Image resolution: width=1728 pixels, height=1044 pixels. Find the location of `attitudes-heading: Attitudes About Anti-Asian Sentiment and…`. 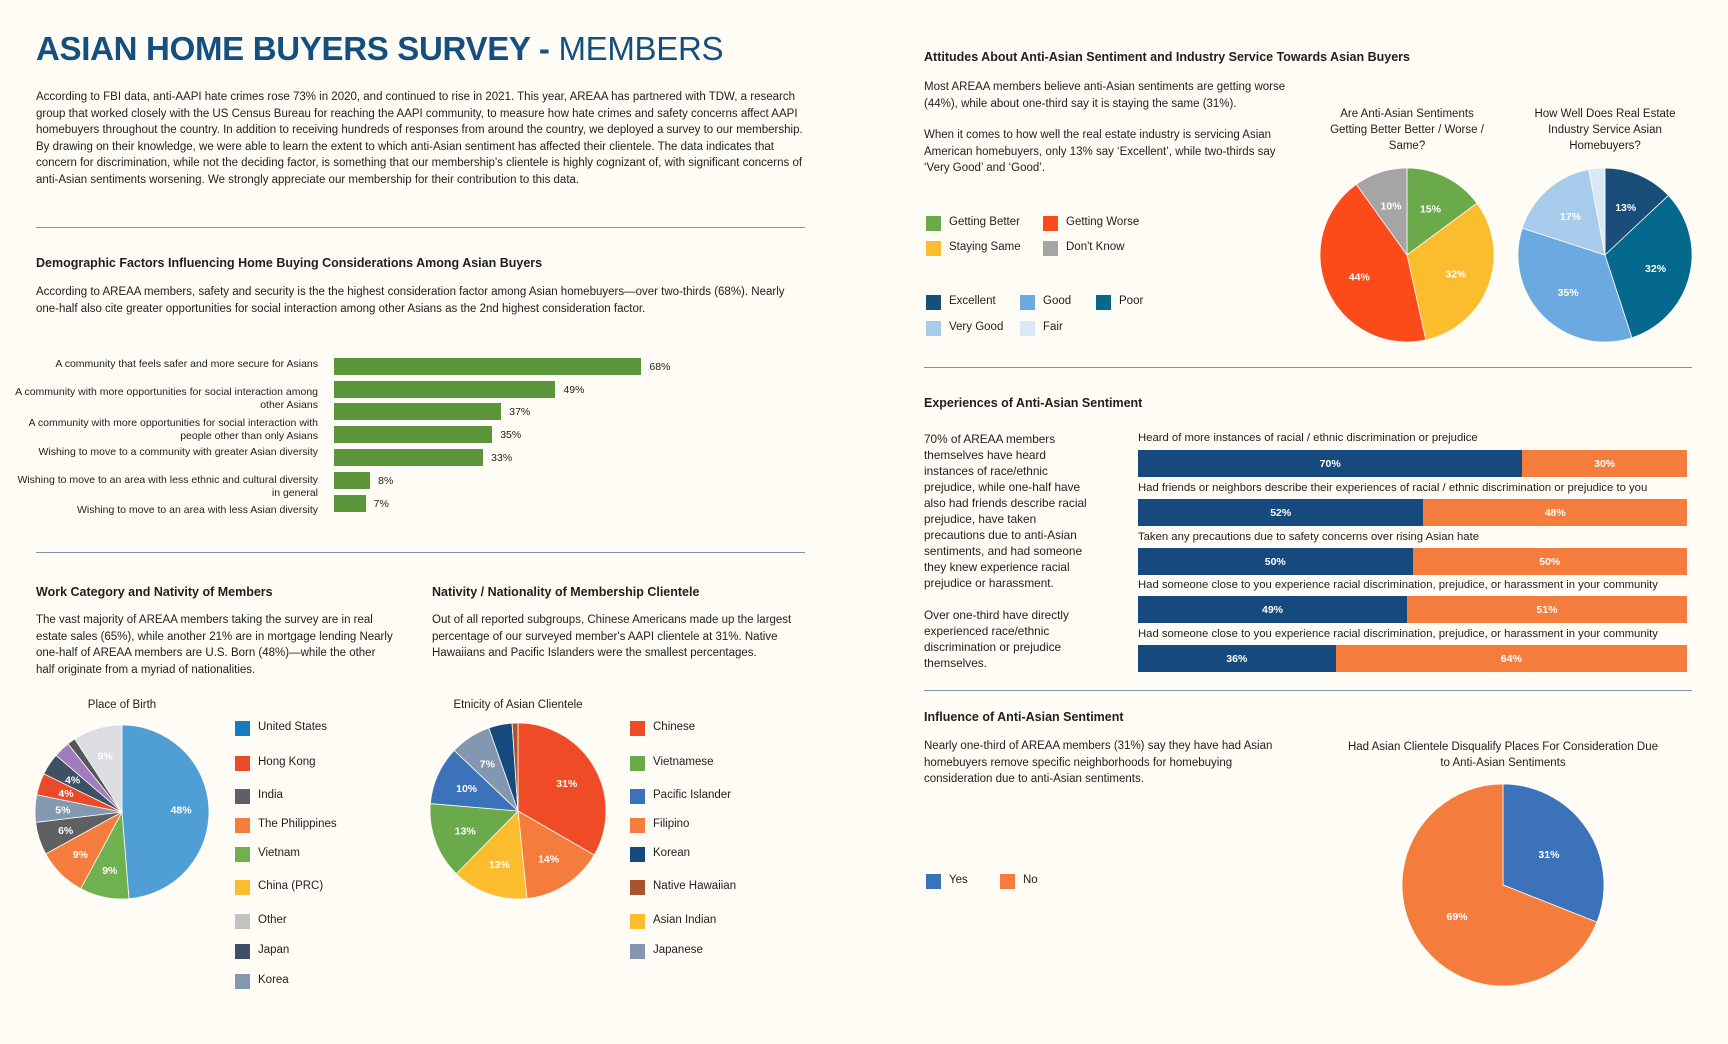

attitudes-heading: Attitudes About Anti-Asian Sentiment and… is located at coordinates (1167, 57).